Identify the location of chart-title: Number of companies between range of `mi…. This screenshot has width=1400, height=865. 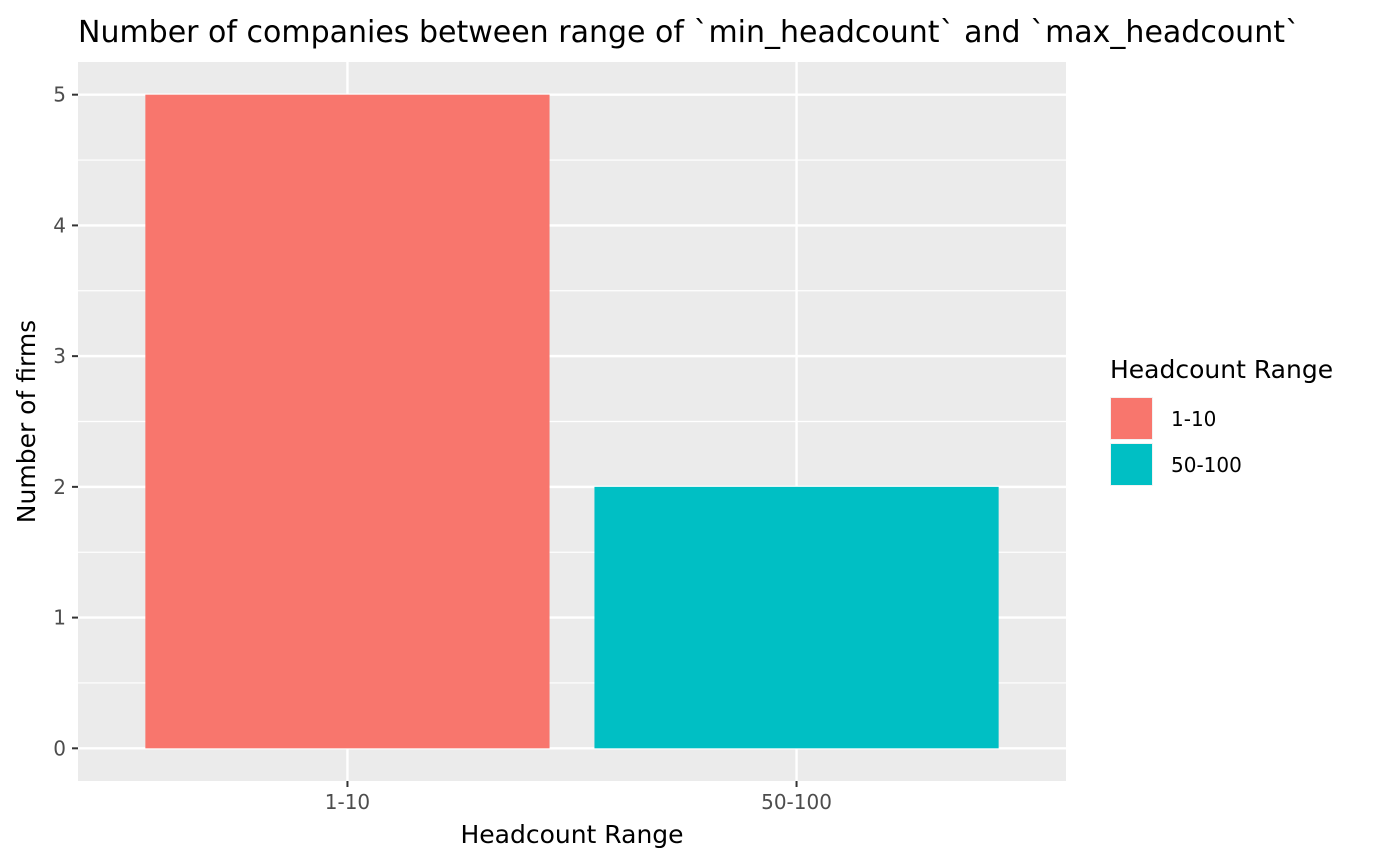
(689, 32).